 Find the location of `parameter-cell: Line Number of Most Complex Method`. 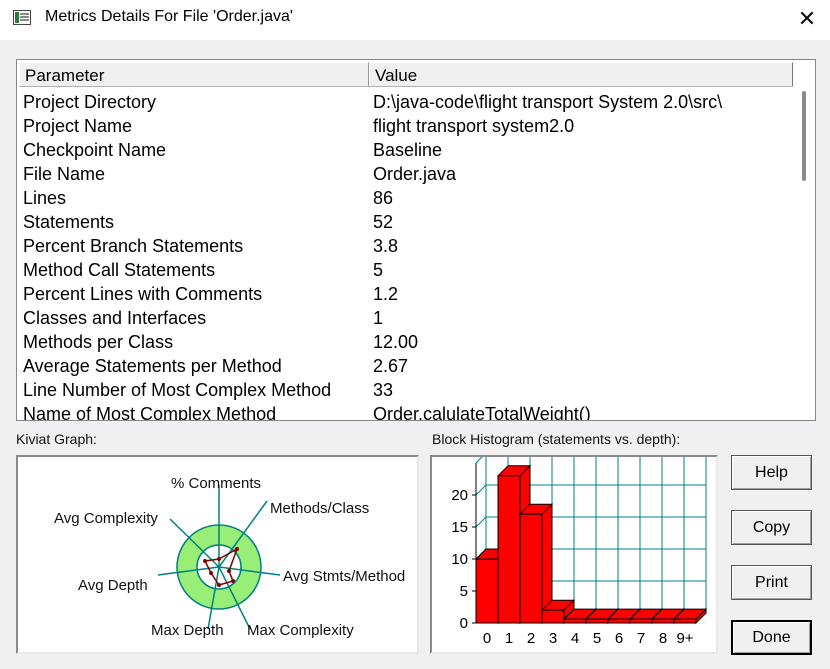

parameter-cell: Line Number of Most Complex Method is located at coordinates (177, 390).